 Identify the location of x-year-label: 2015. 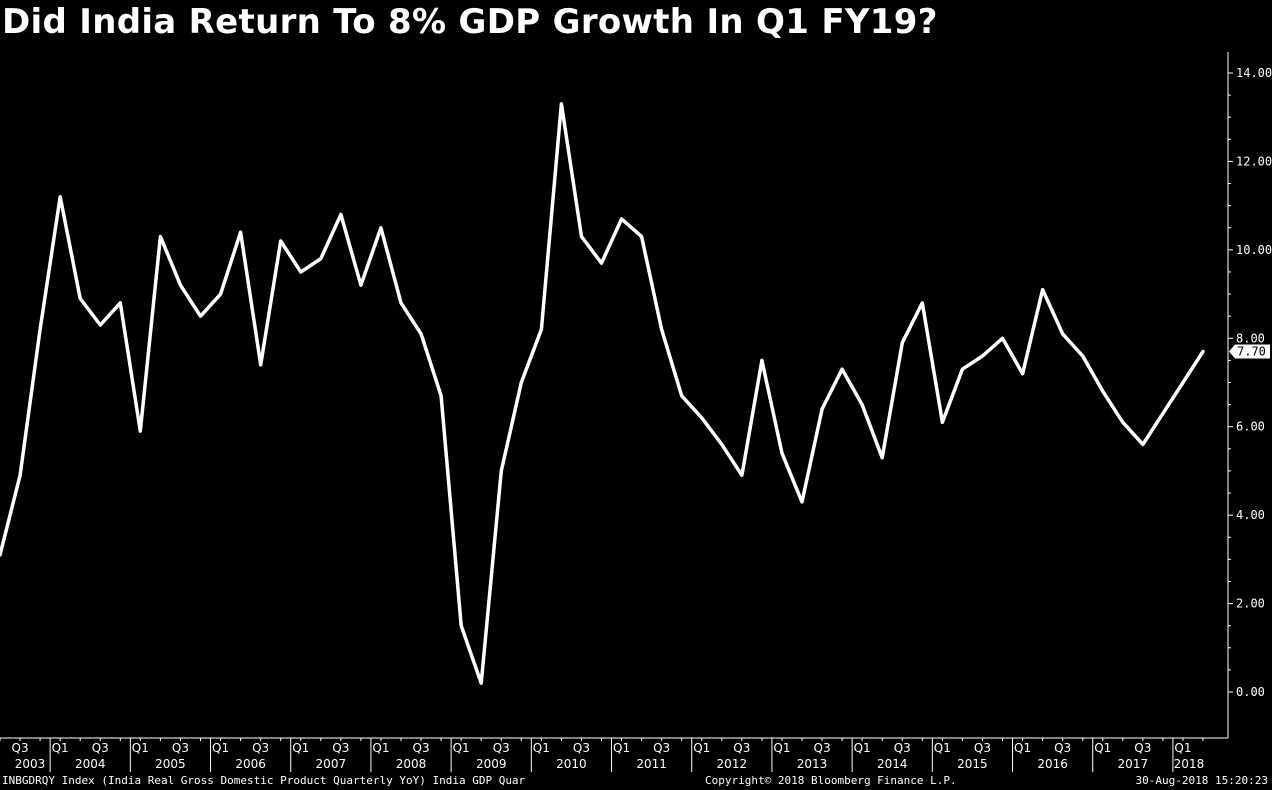
(972, 764).